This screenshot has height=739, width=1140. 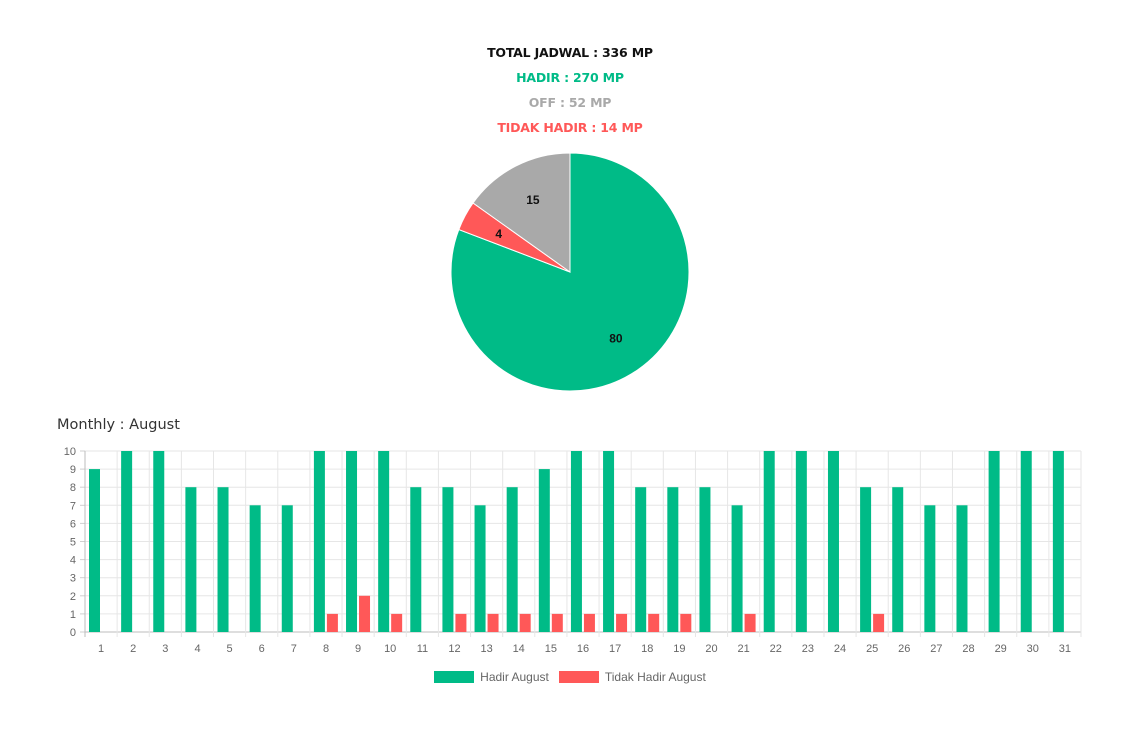 What do you see at coordinates (262, 649) in the screenshot?
I see `x-tick-label: 6` at bounding box center [262, 649].